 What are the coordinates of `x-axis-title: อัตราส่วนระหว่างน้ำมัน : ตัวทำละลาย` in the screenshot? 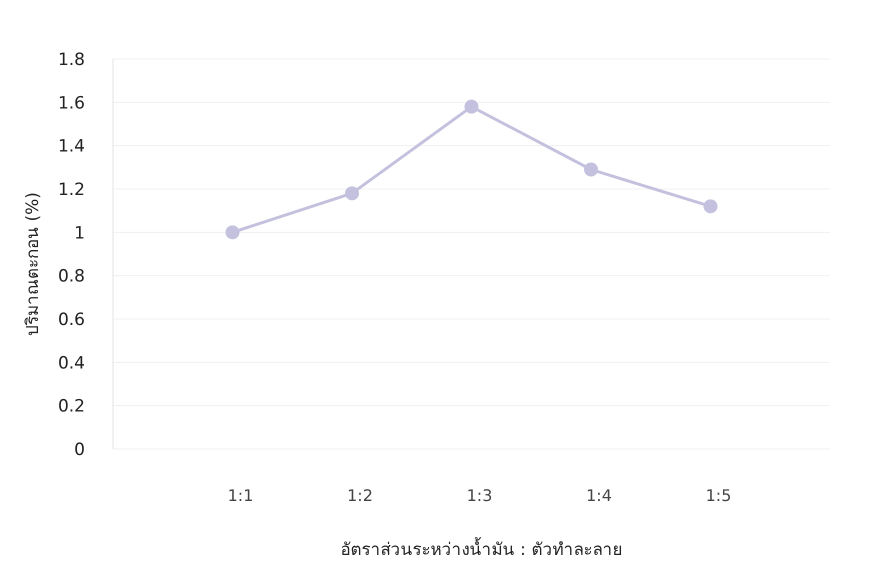 It's located at (481, 548).